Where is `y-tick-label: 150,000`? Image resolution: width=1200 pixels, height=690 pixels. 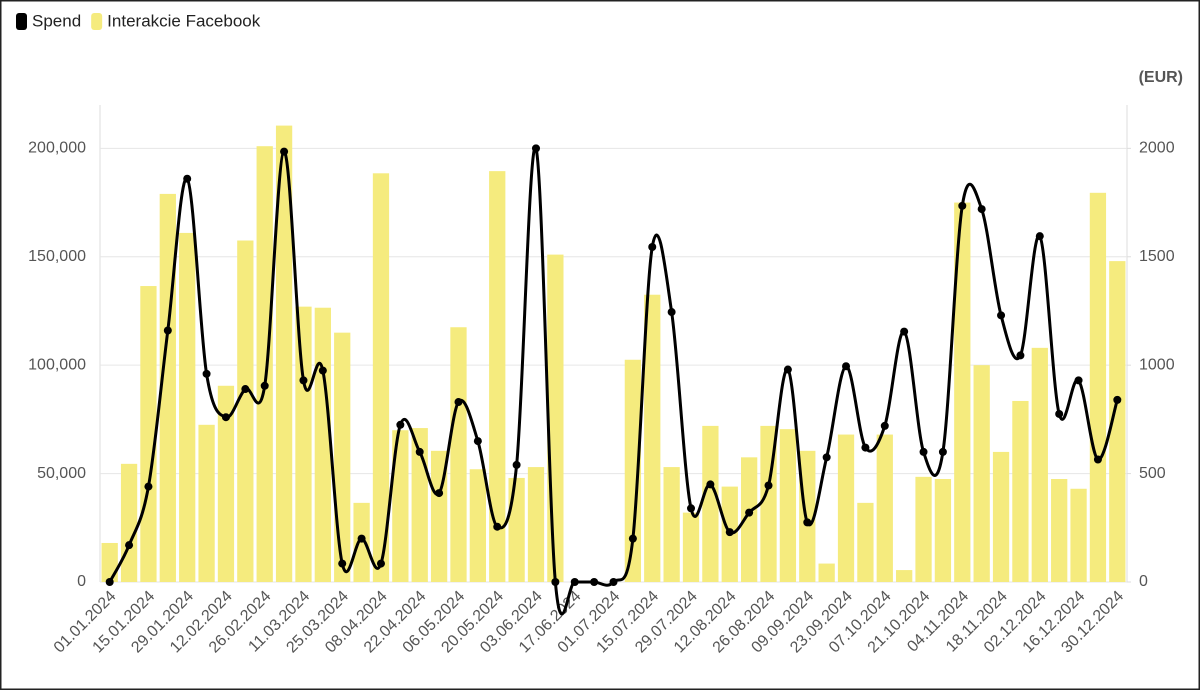
y-tick-label: 150,000 is located at coordinates (57, 256).